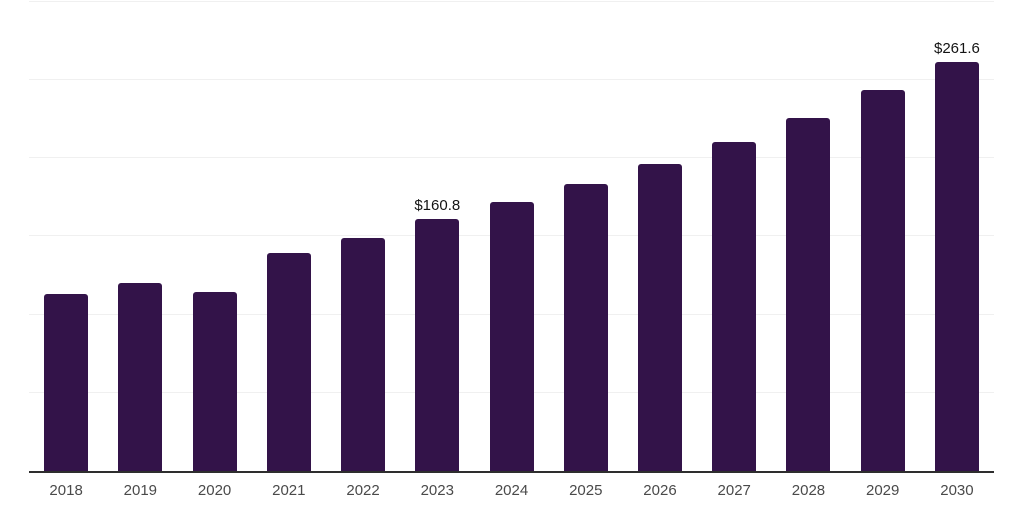  I want to click on x-tick-label-2024: 2024, so click(511, 490).